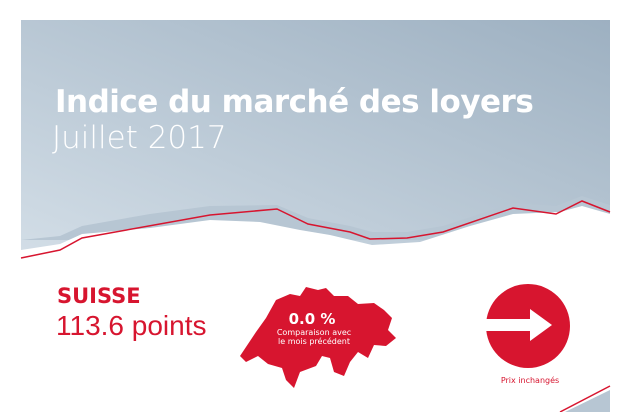  What do you see at coordinates (314, 341) in the screenshot?
I see `change-caption-line2: le mois précédent` at bounding box center [314, 341].